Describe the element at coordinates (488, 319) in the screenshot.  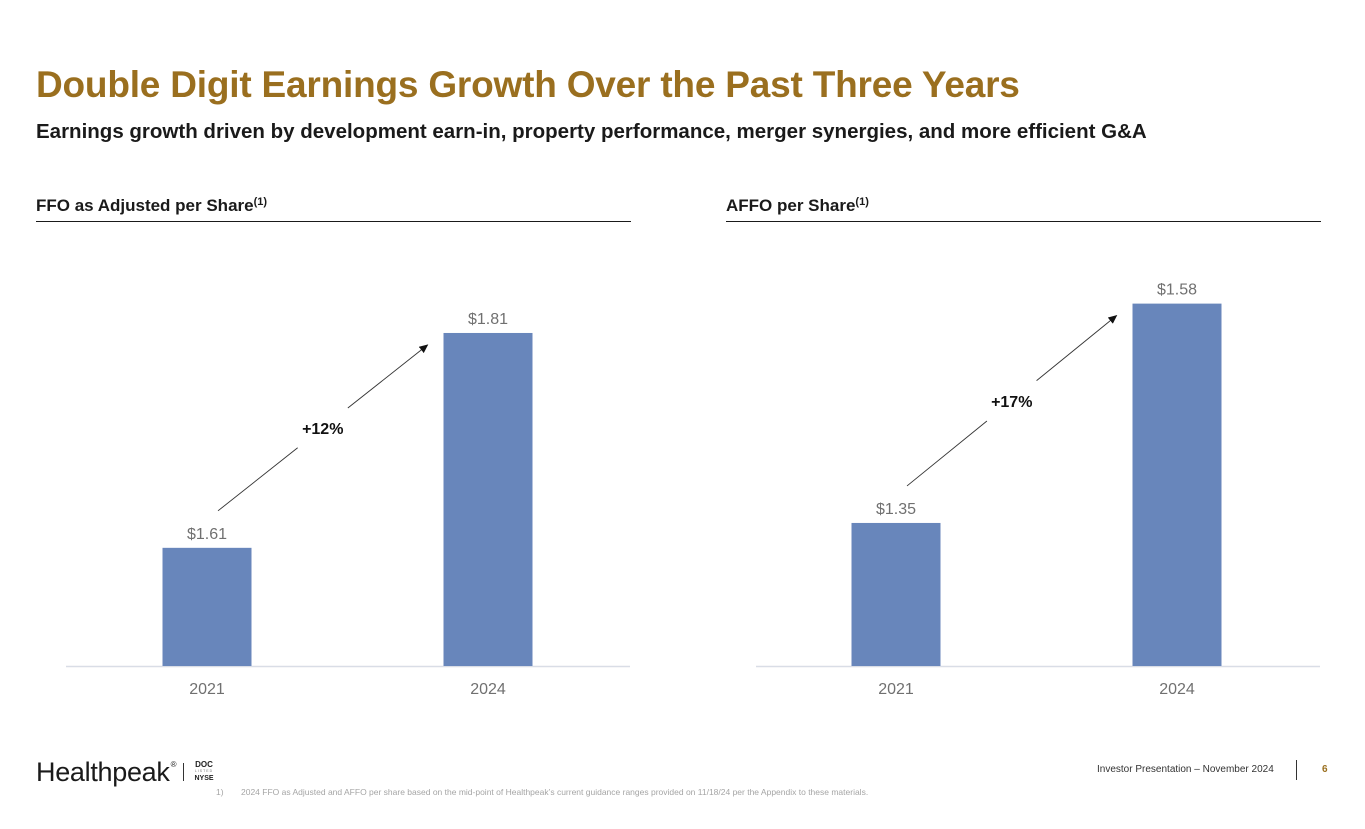
I see `ffo-value-label-2024: $1.81` at that location.